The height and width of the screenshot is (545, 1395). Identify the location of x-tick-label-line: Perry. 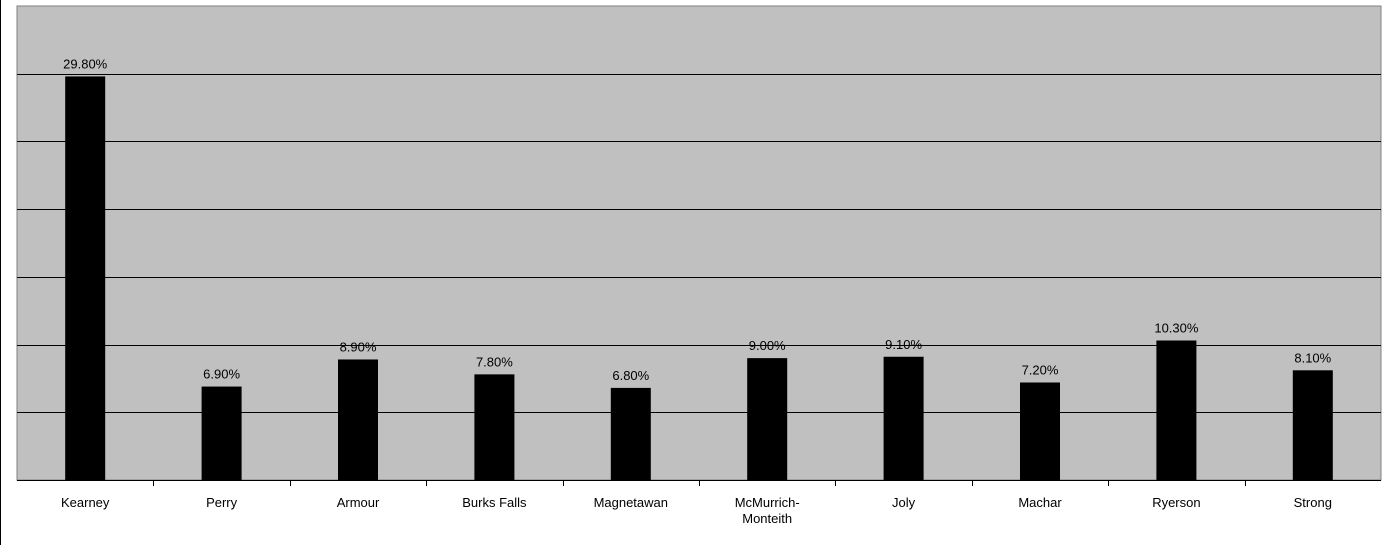
(222, 502).